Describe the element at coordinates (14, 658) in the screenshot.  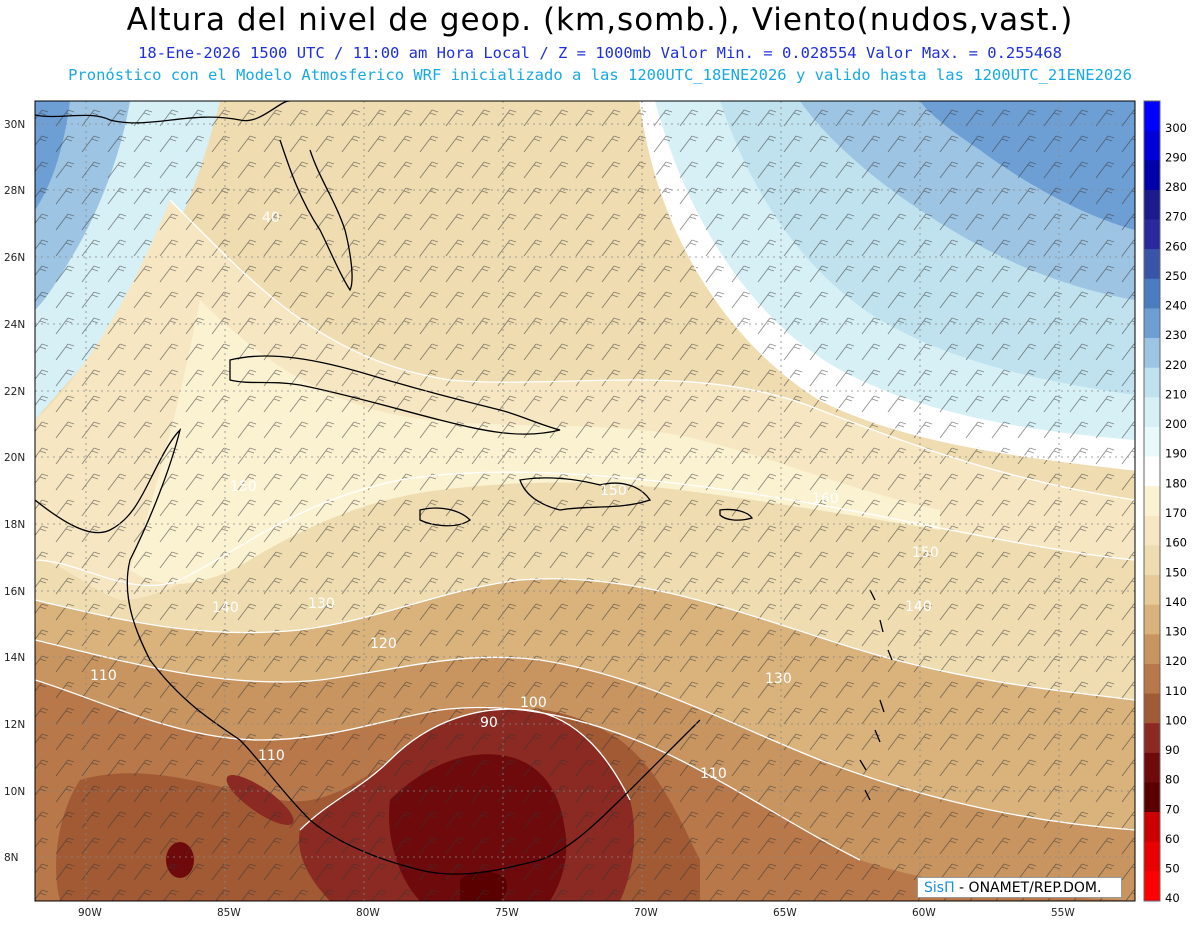
I see `lat-label: 14N` at that location.